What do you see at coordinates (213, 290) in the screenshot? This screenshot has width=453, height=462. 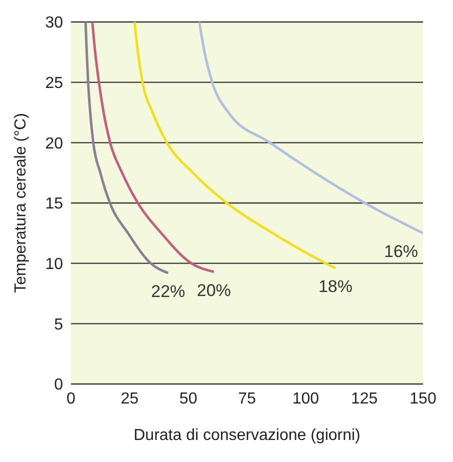 I see `series-label: 20%` at bounding box center [213, 290].